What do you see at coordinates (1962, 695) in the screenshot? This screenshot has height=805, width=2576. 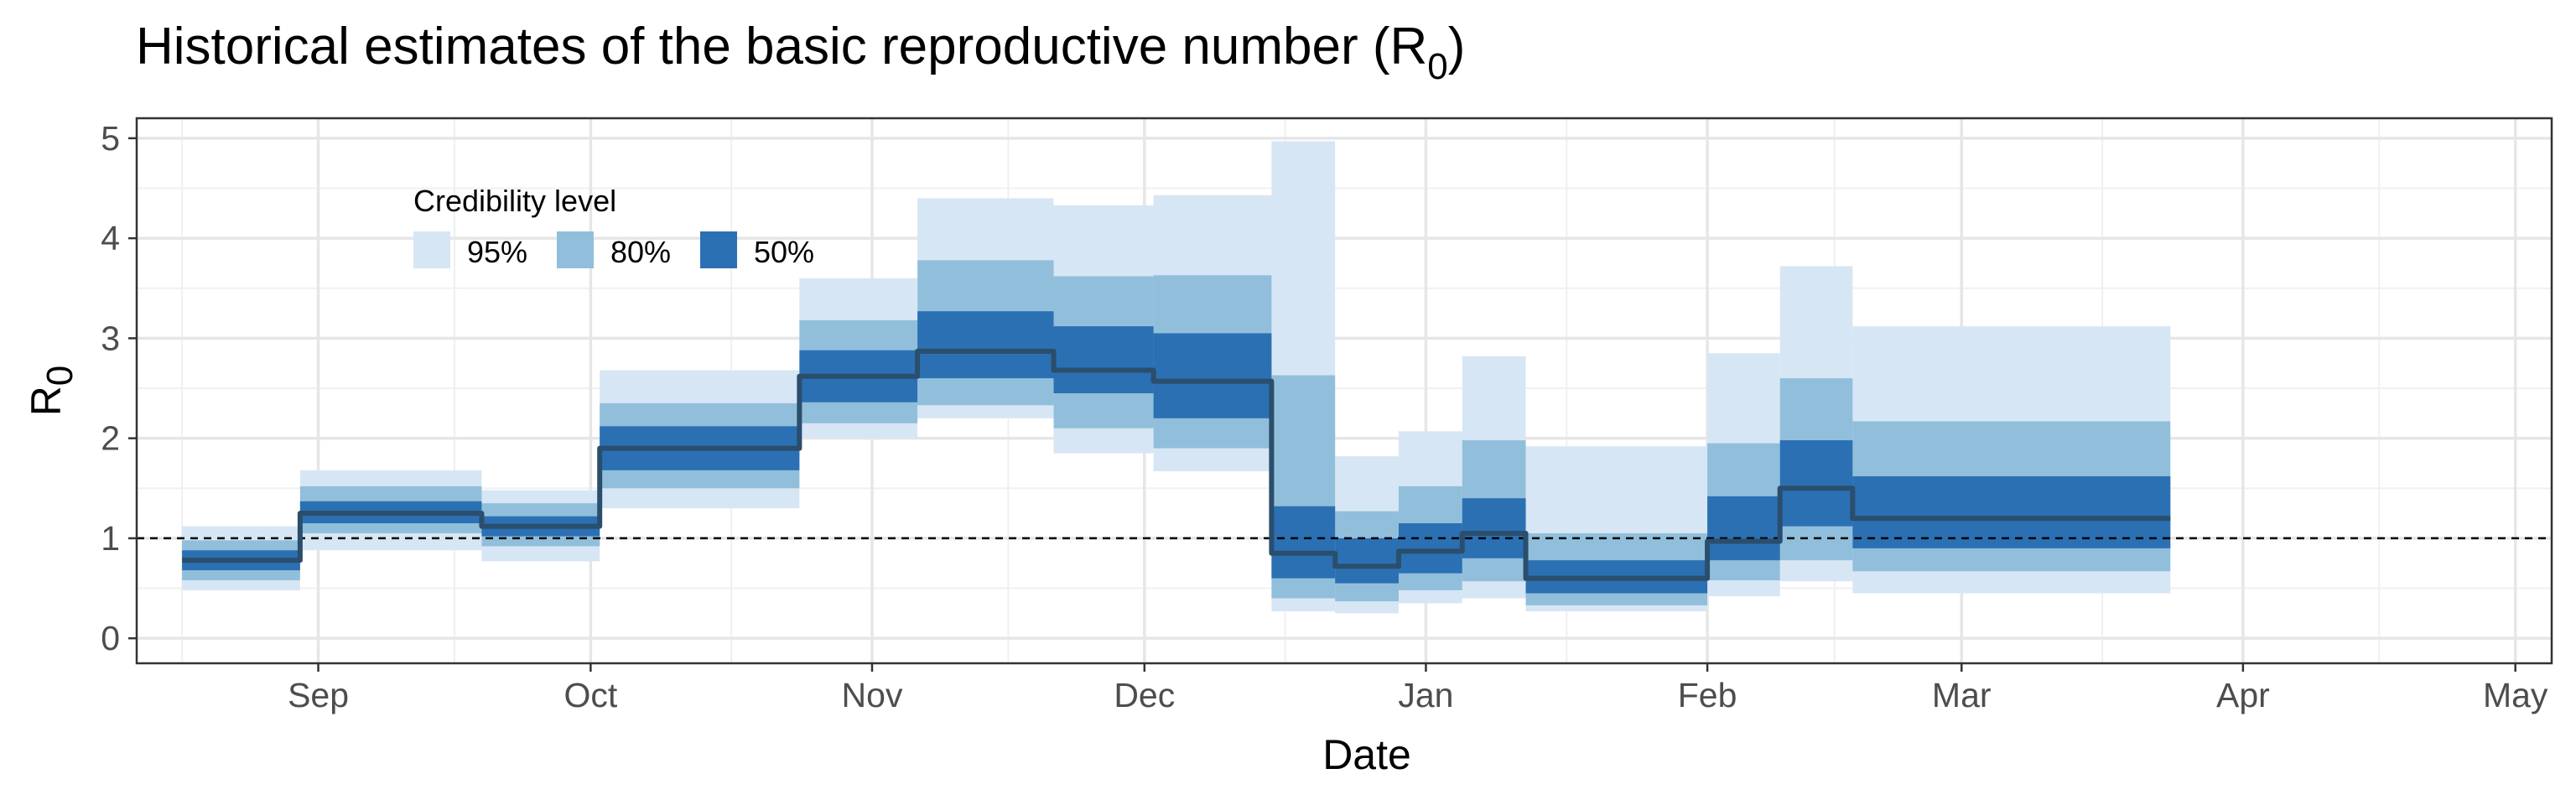 I see `x-tick-label: Mar` at bounding box center [1962, 695].